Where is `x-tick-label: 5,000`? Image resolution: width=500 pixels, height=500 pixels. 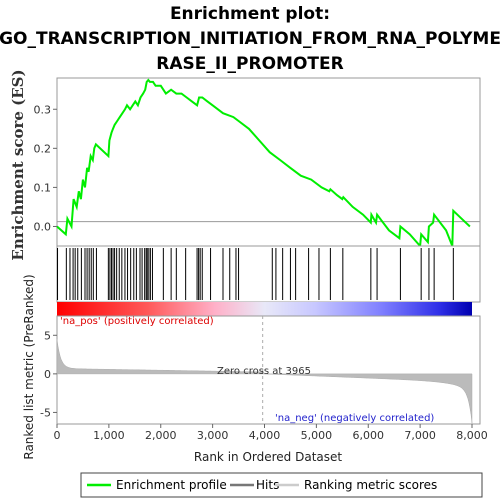
x-tick-label: 5,000 is located at coordinates (317, 435).